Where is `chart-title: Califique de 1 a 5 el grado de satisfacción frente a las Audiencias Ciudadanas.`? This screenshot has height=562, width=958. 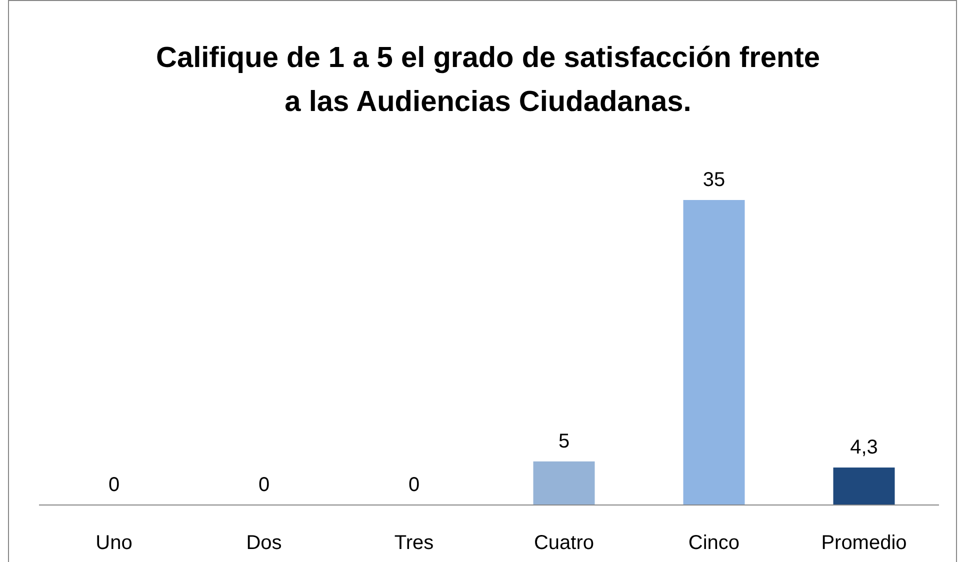
chart-title: Califique de 1 a 5 el grado de satisfacción frente a las Audiencias Ciudadanas. is located at coordinates (488, 80).